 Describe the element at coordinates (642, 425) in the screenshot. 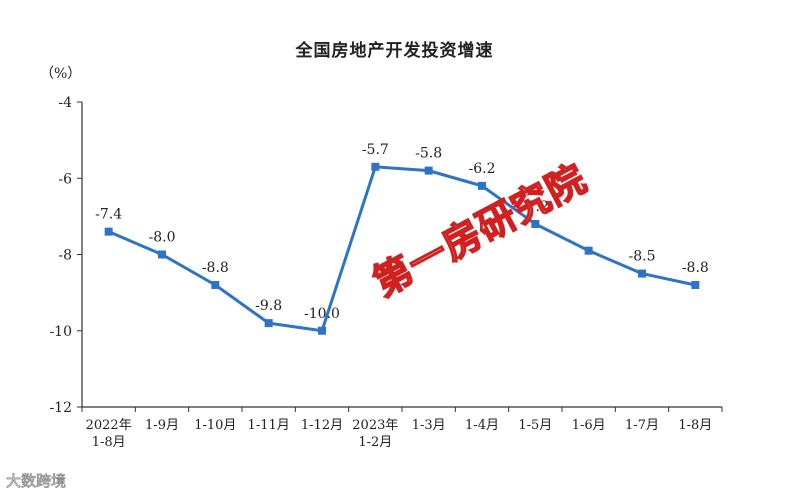

I see `x-tick-label: 1-7月` at that location.